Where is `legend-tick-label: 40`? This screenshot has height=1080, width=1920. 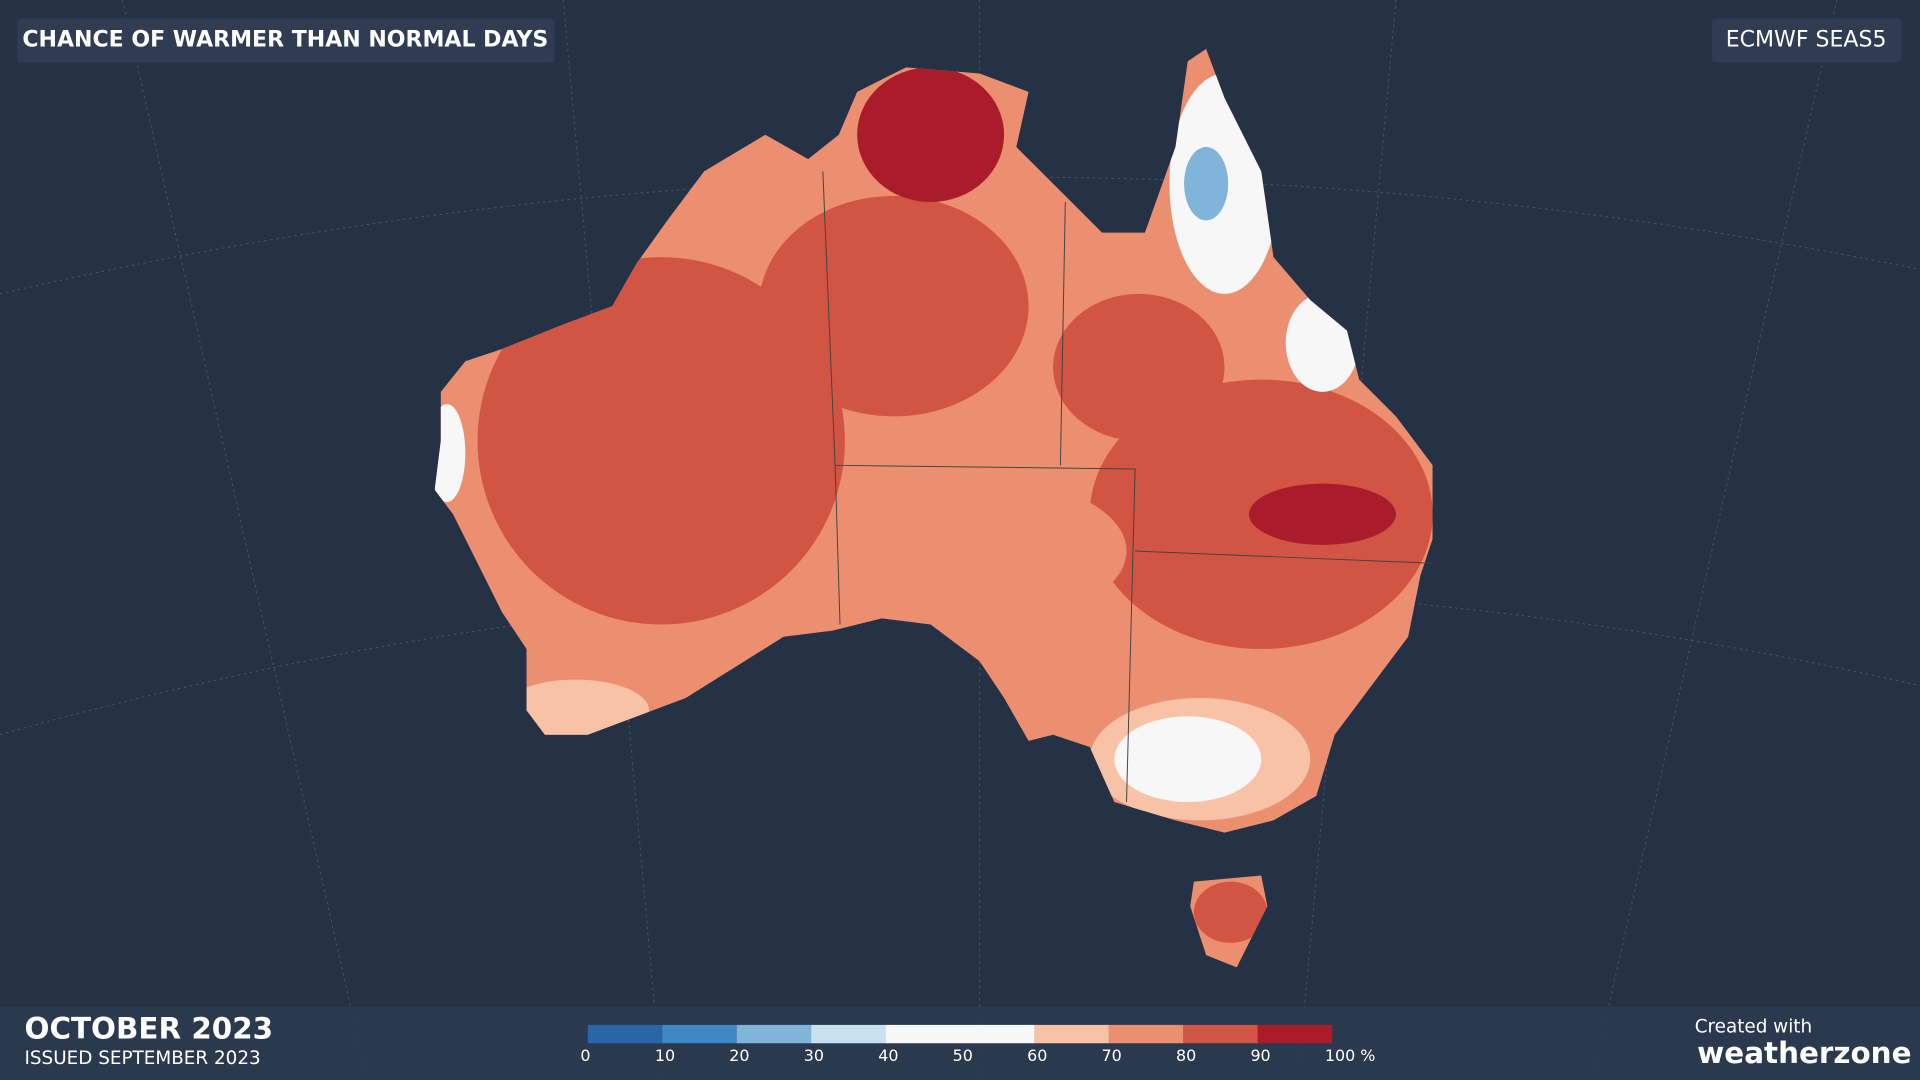
legend-tick-label: 40 is located at coordinates (888, 1055).